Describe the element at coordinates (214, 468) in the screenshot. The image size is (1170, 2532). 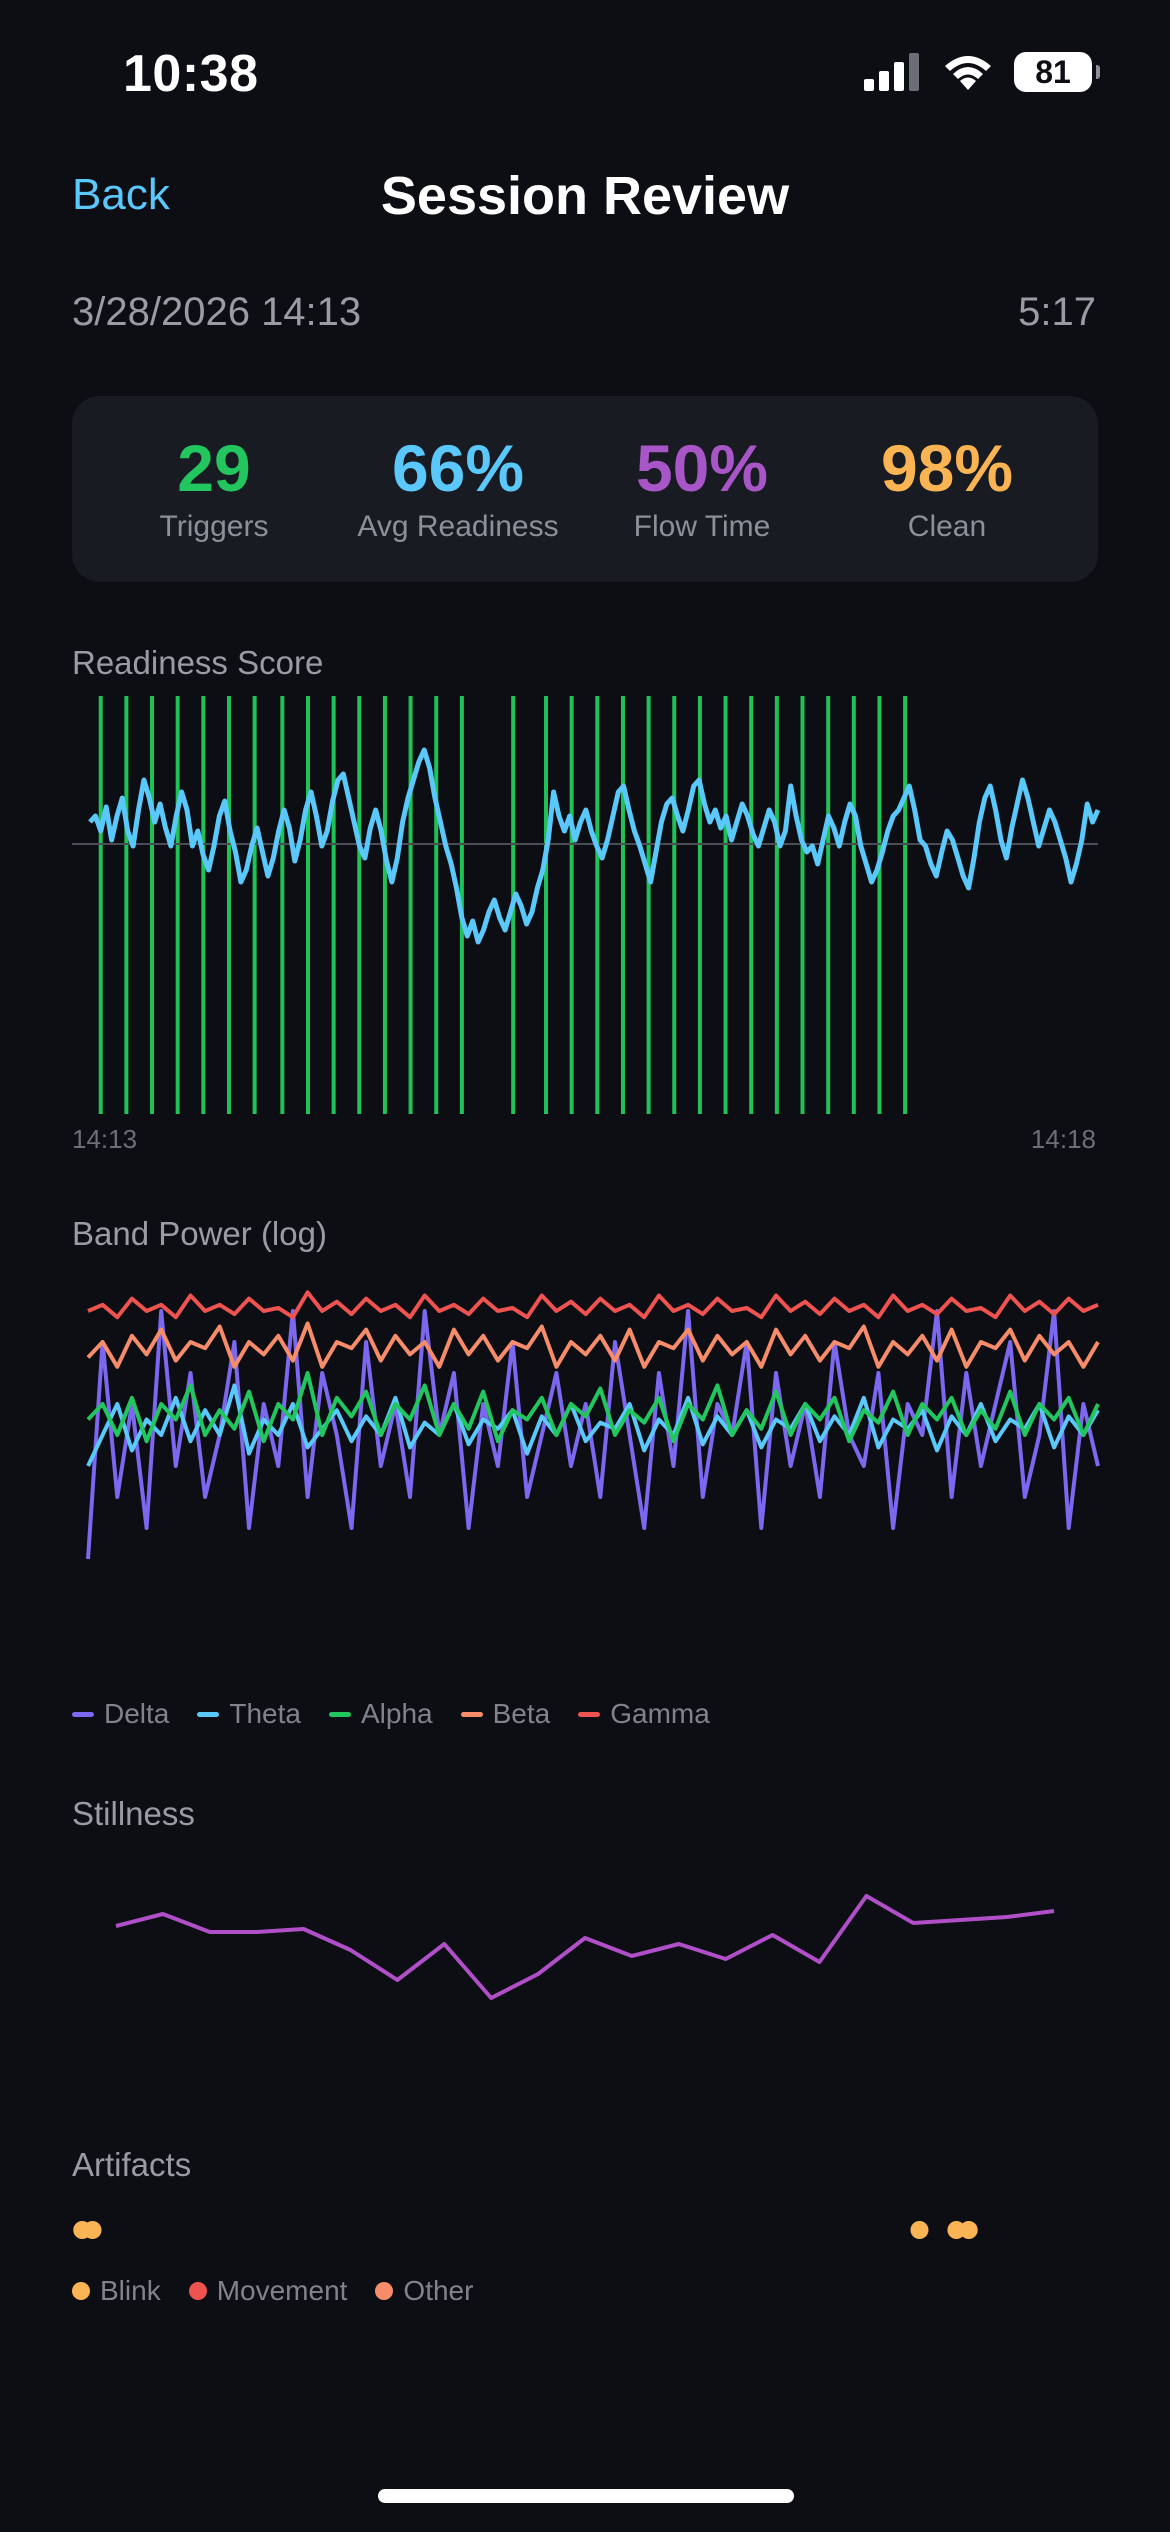
I see `stat-value: 29` at that location.